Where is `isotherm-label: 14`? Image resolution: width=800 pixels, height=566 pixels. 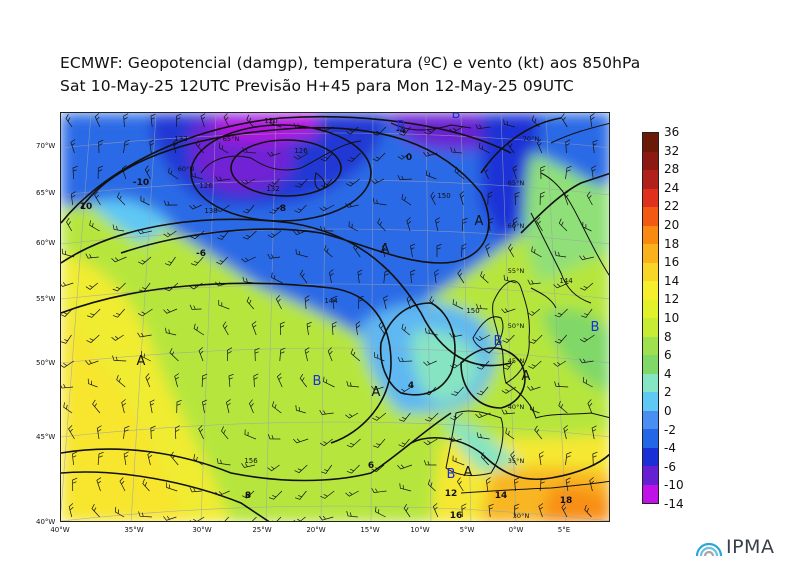
isotherm-label: 14 is located at coordinates (501, 496).